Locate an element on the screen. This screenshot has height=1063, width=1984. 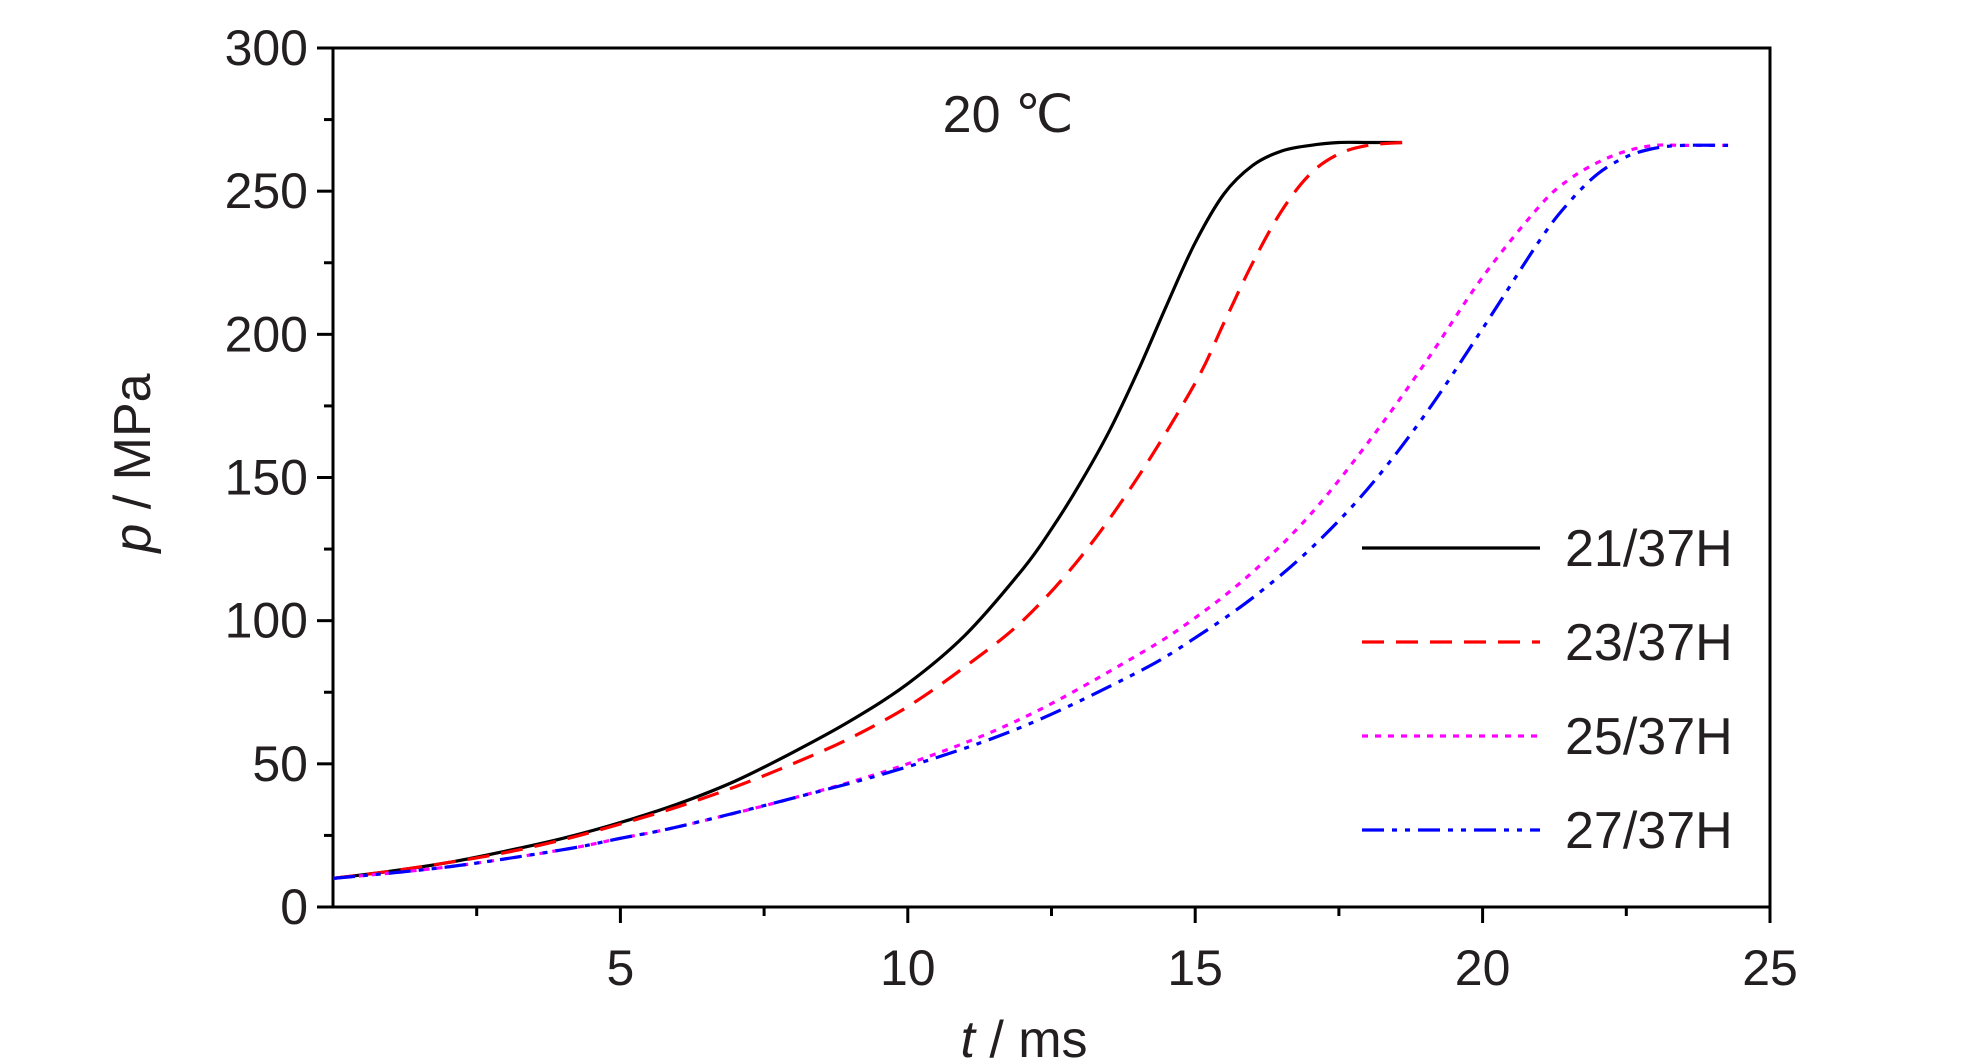
x-tick-label: 15 is located at coordinates (1195, 968).